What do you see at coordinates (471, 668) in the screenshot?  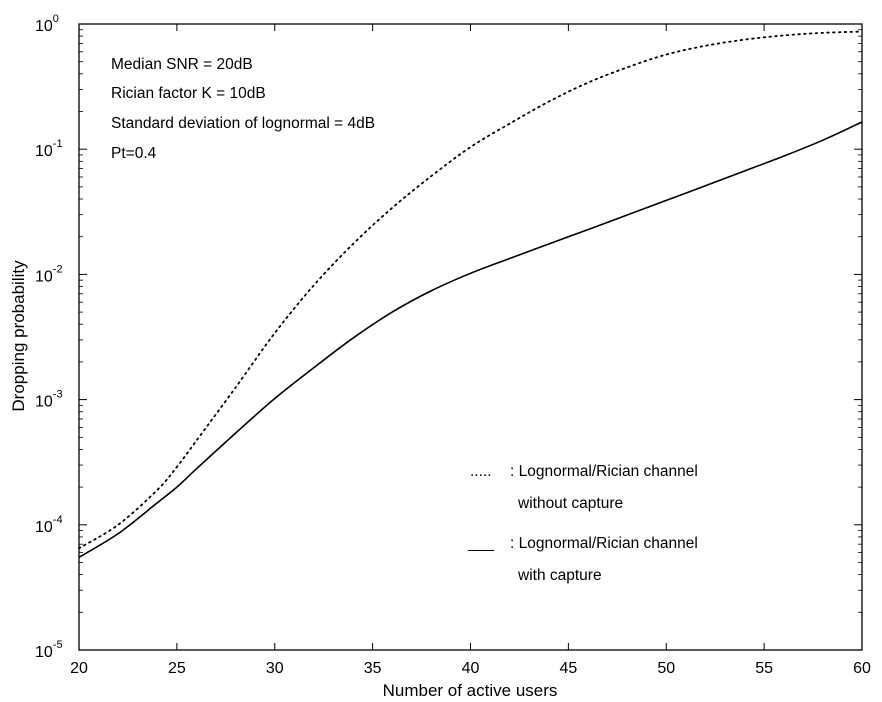 I see `x-tick-label: 40` at bounding box center [471, 668].